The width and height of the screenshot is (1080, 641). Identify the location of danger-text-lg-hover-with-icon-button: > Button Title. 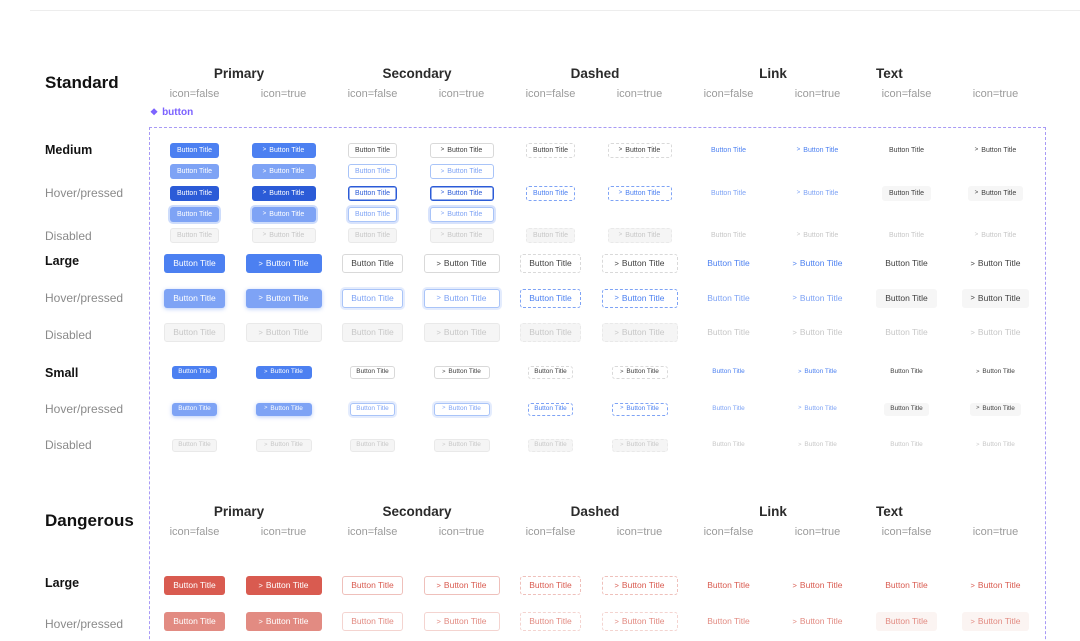
(995, 621).